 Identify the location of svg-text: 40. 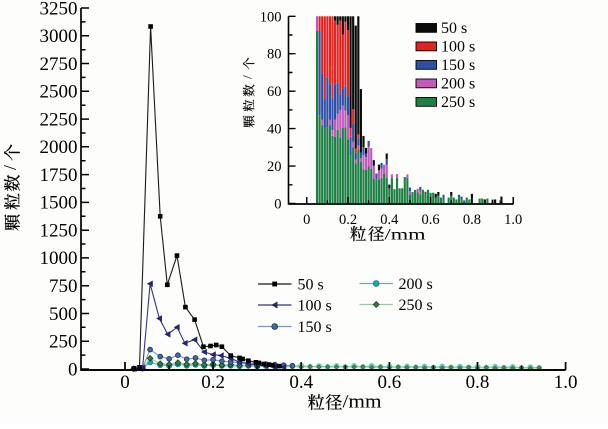
(274, 130).